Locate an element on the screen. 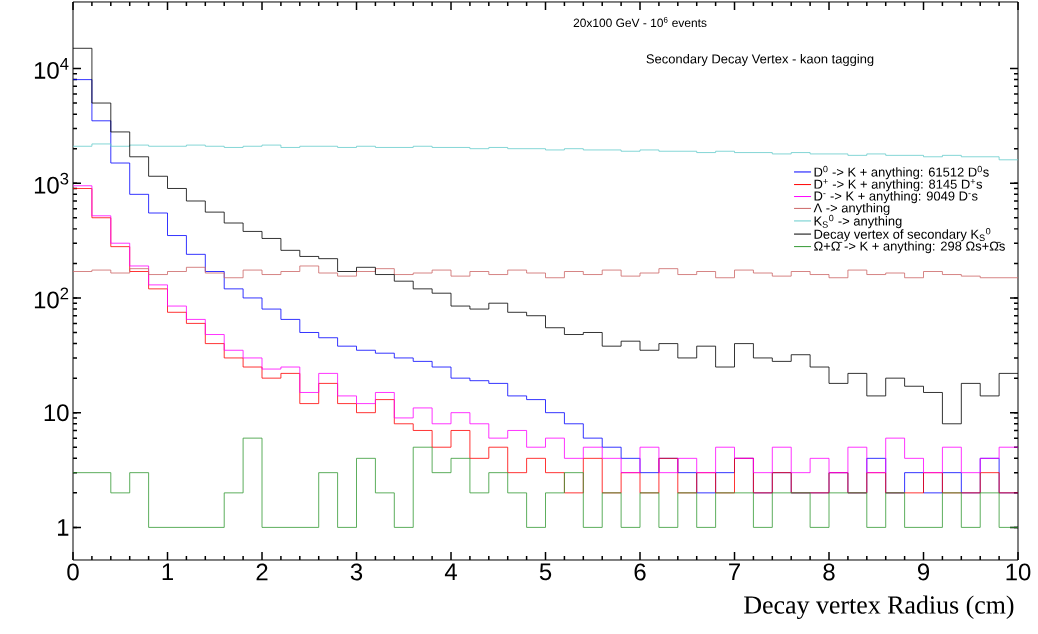  text: Secondary Decay Vertex - kaon tagging is located at coordinates (760, 60).